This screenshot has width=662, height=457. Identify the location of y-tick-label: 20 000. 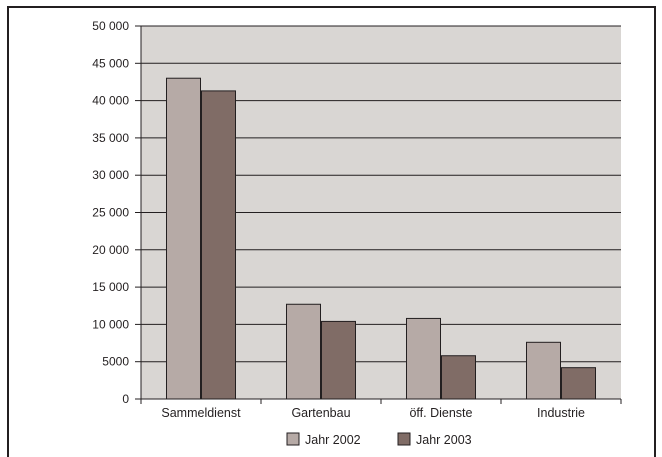
(110, 250).